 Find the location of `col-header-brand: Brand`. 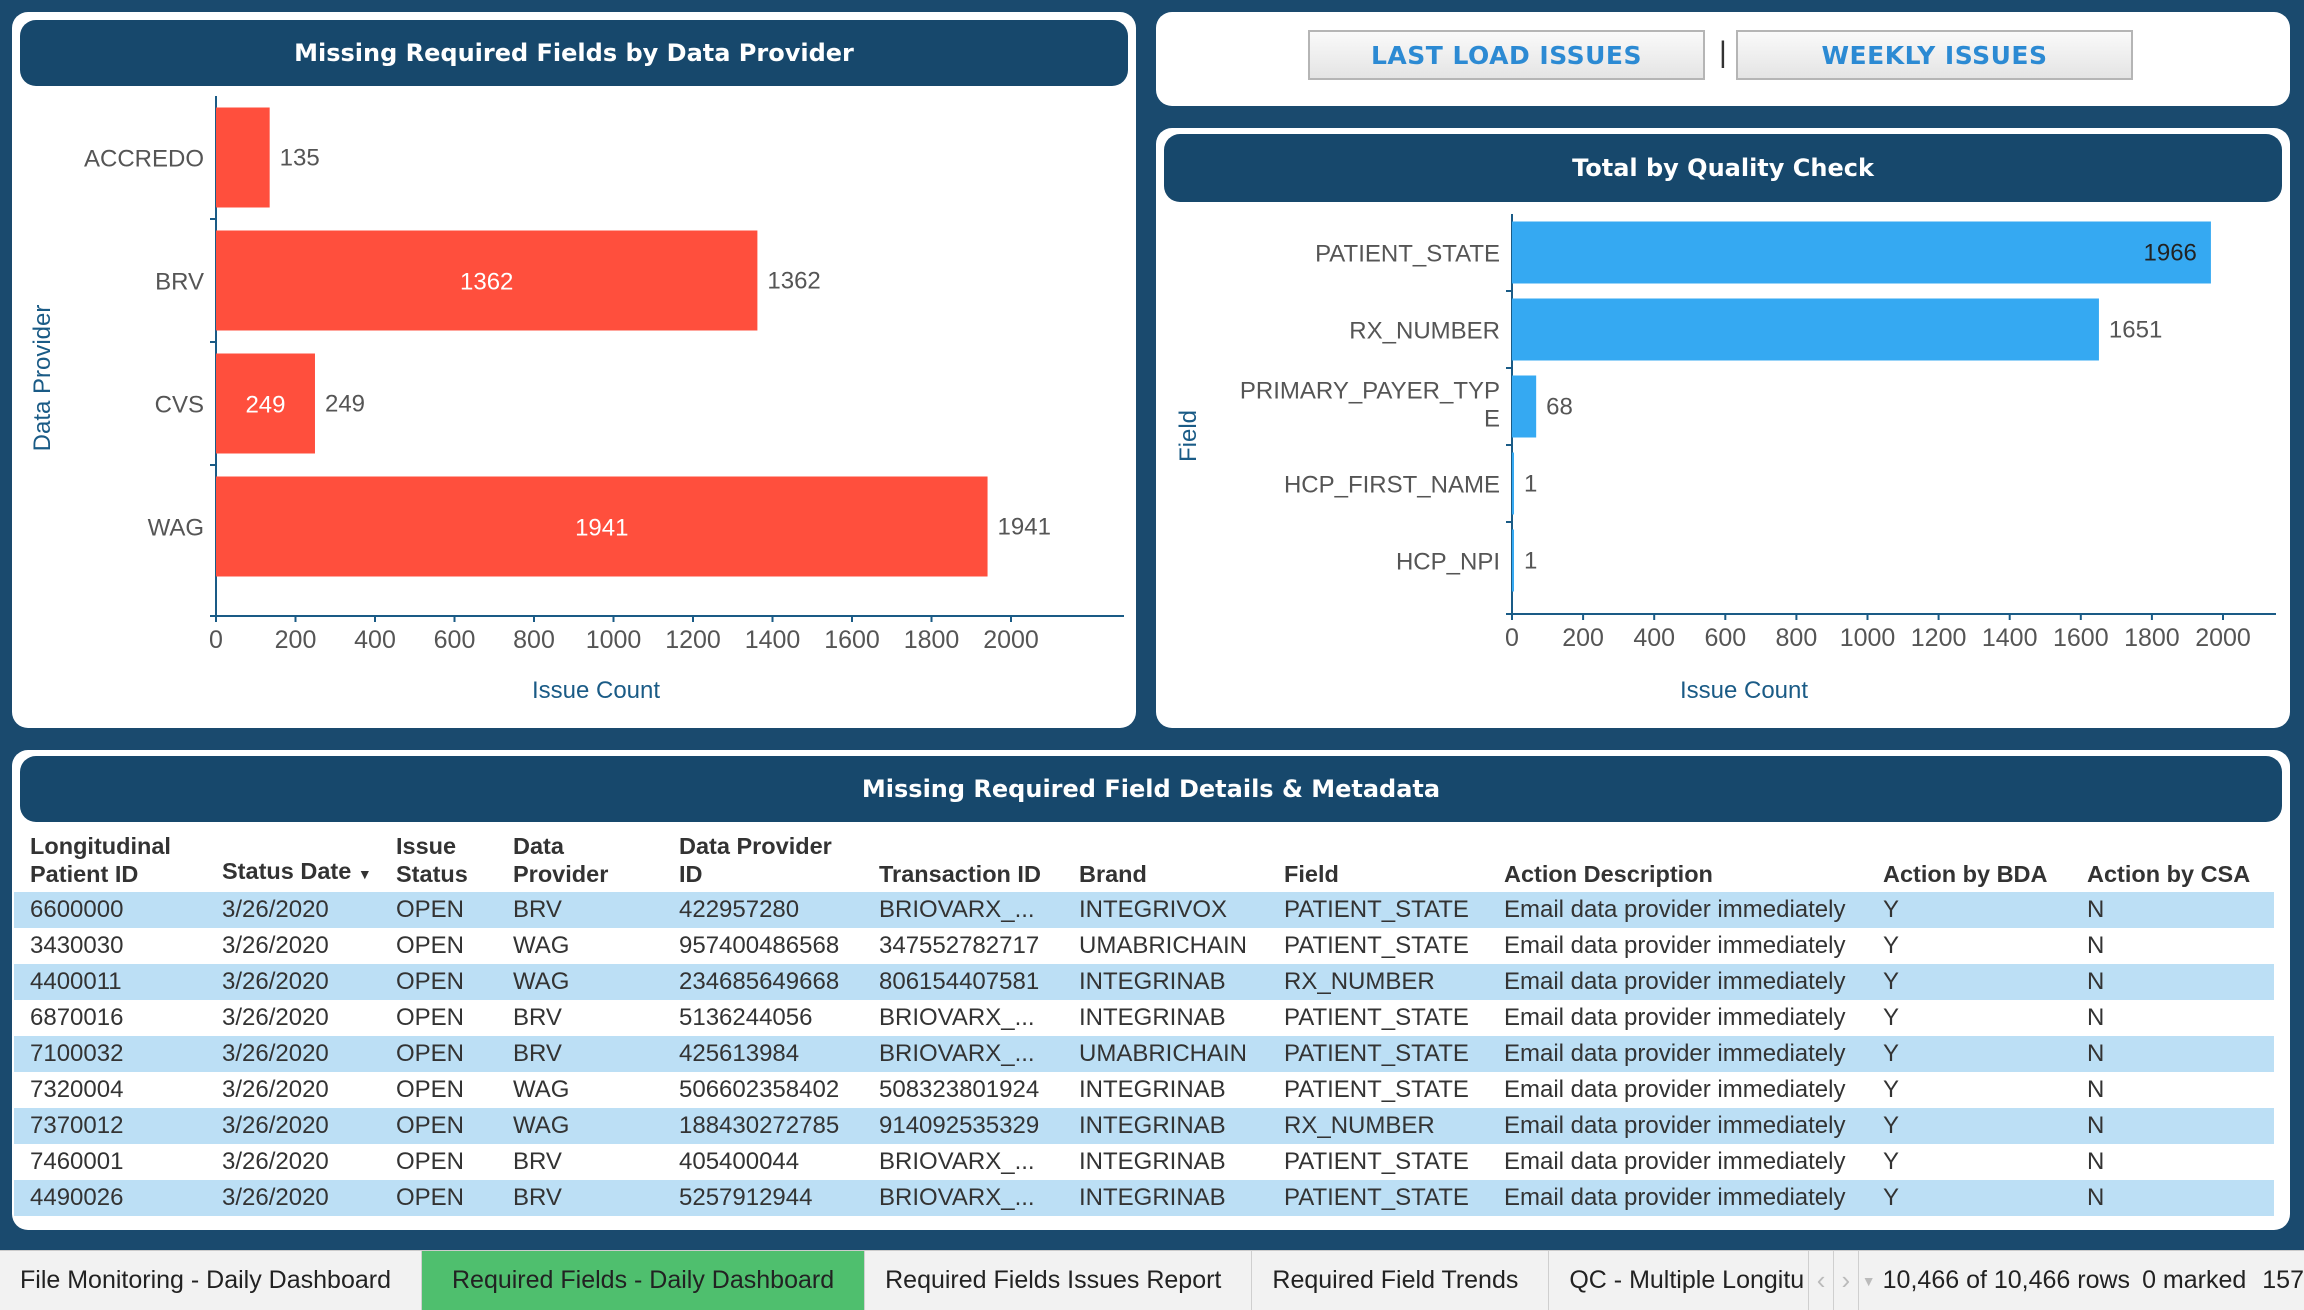

col-header-brand: Brand is located at coordinates (1113, 874).